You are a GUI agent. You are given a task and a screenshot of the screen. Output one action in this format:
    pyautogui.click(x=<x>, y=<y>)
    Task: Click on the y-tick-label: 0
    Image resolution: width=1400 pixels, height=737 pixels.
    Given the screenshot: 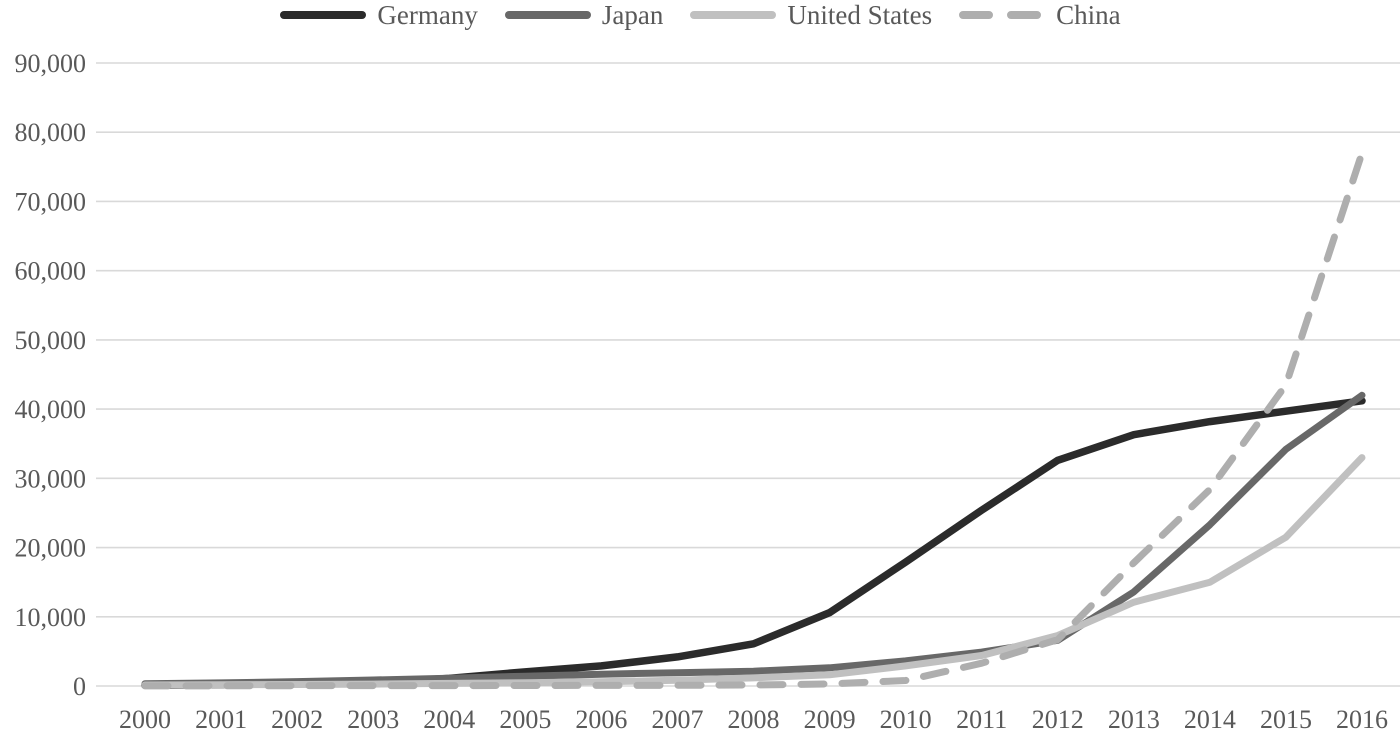 What is the action you would take?
    pyautogui.click(x=79, y=686)
    